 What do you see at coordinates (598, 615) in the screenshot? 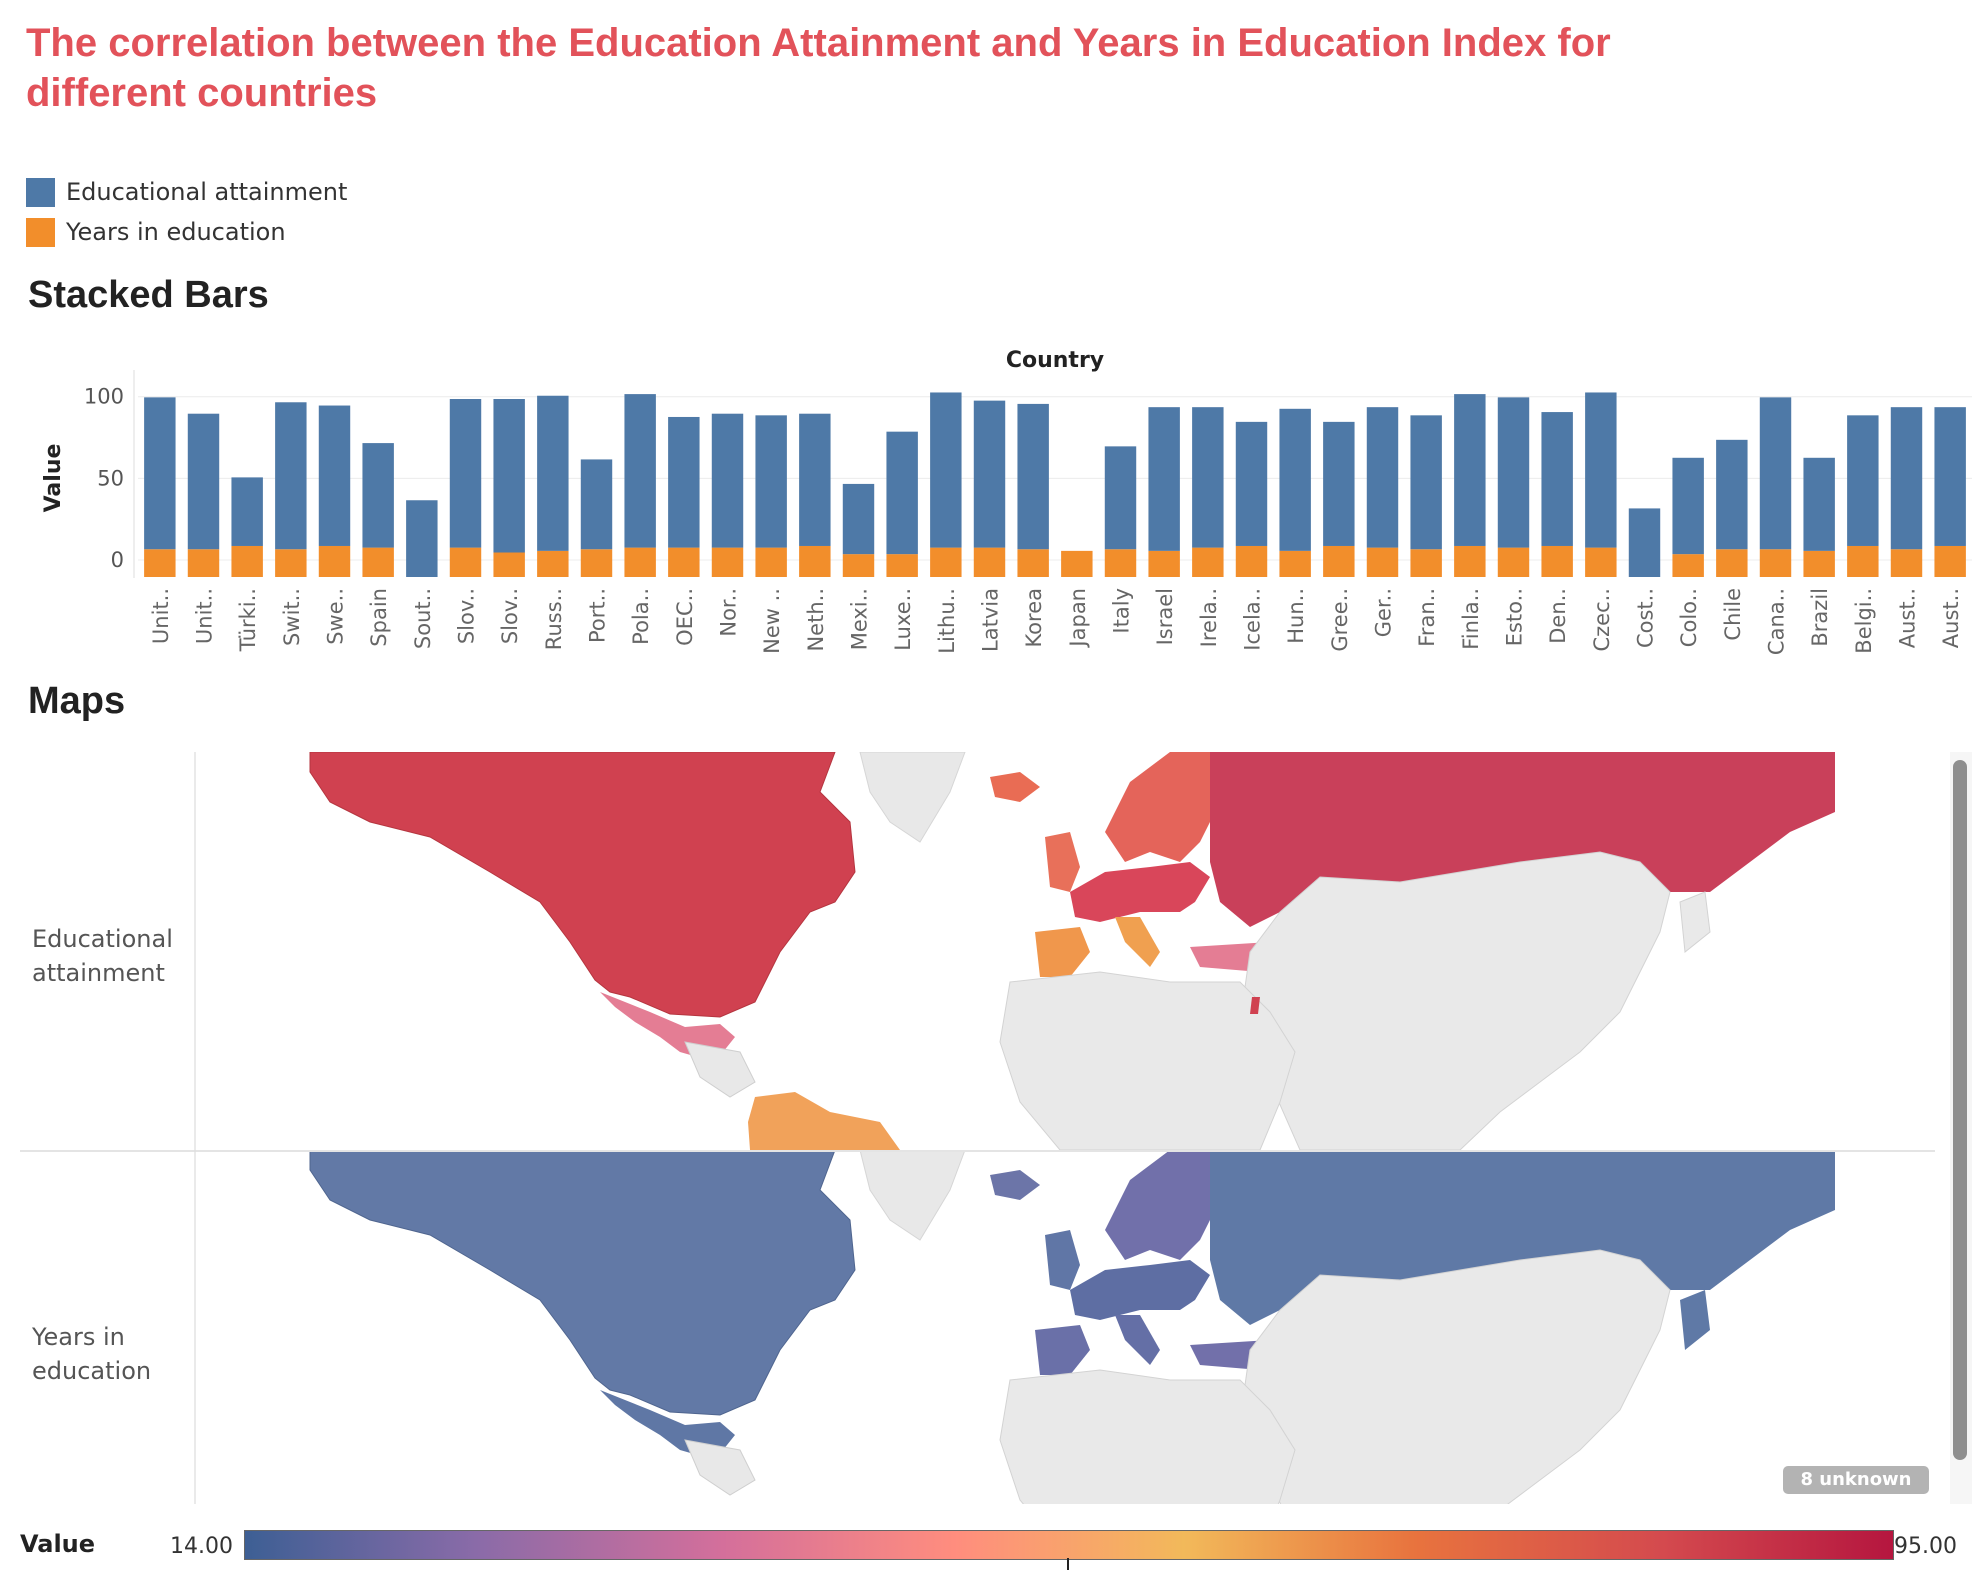
I see `x-tick-label: Port..` at bounding box center [598, 615].